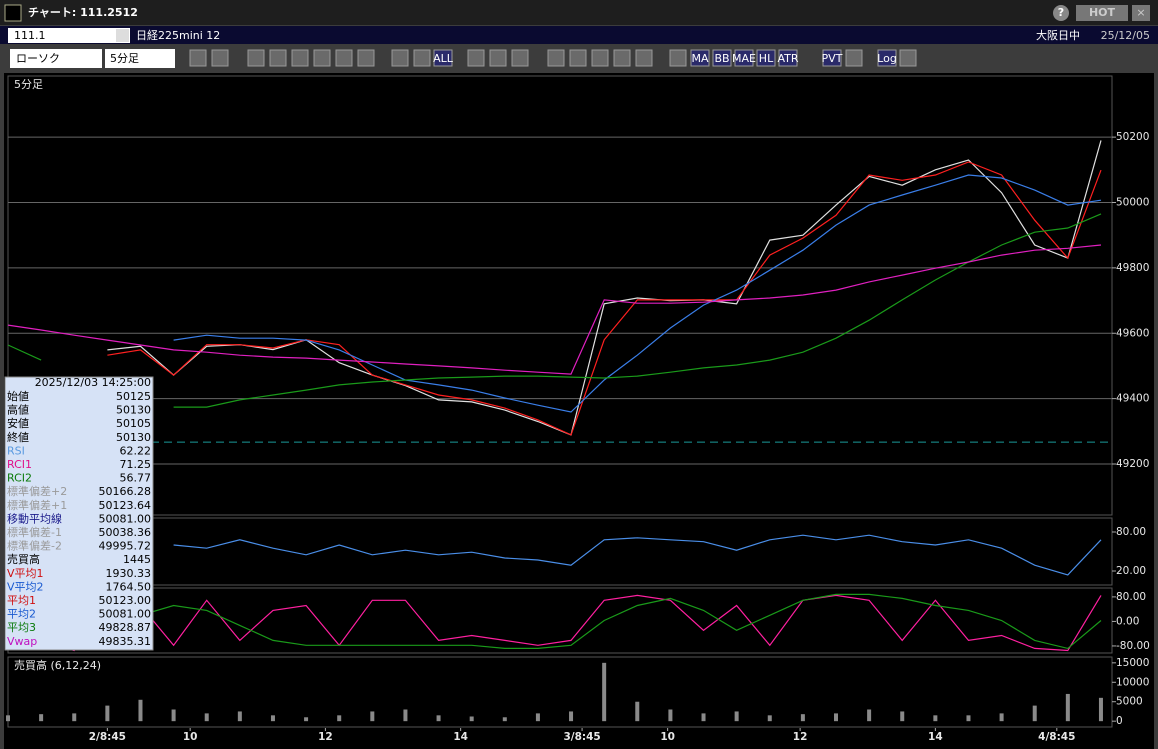 This screenshot has width=1158, height=749. I want to click on toolbar-button-label: MA, so click(699, 58).